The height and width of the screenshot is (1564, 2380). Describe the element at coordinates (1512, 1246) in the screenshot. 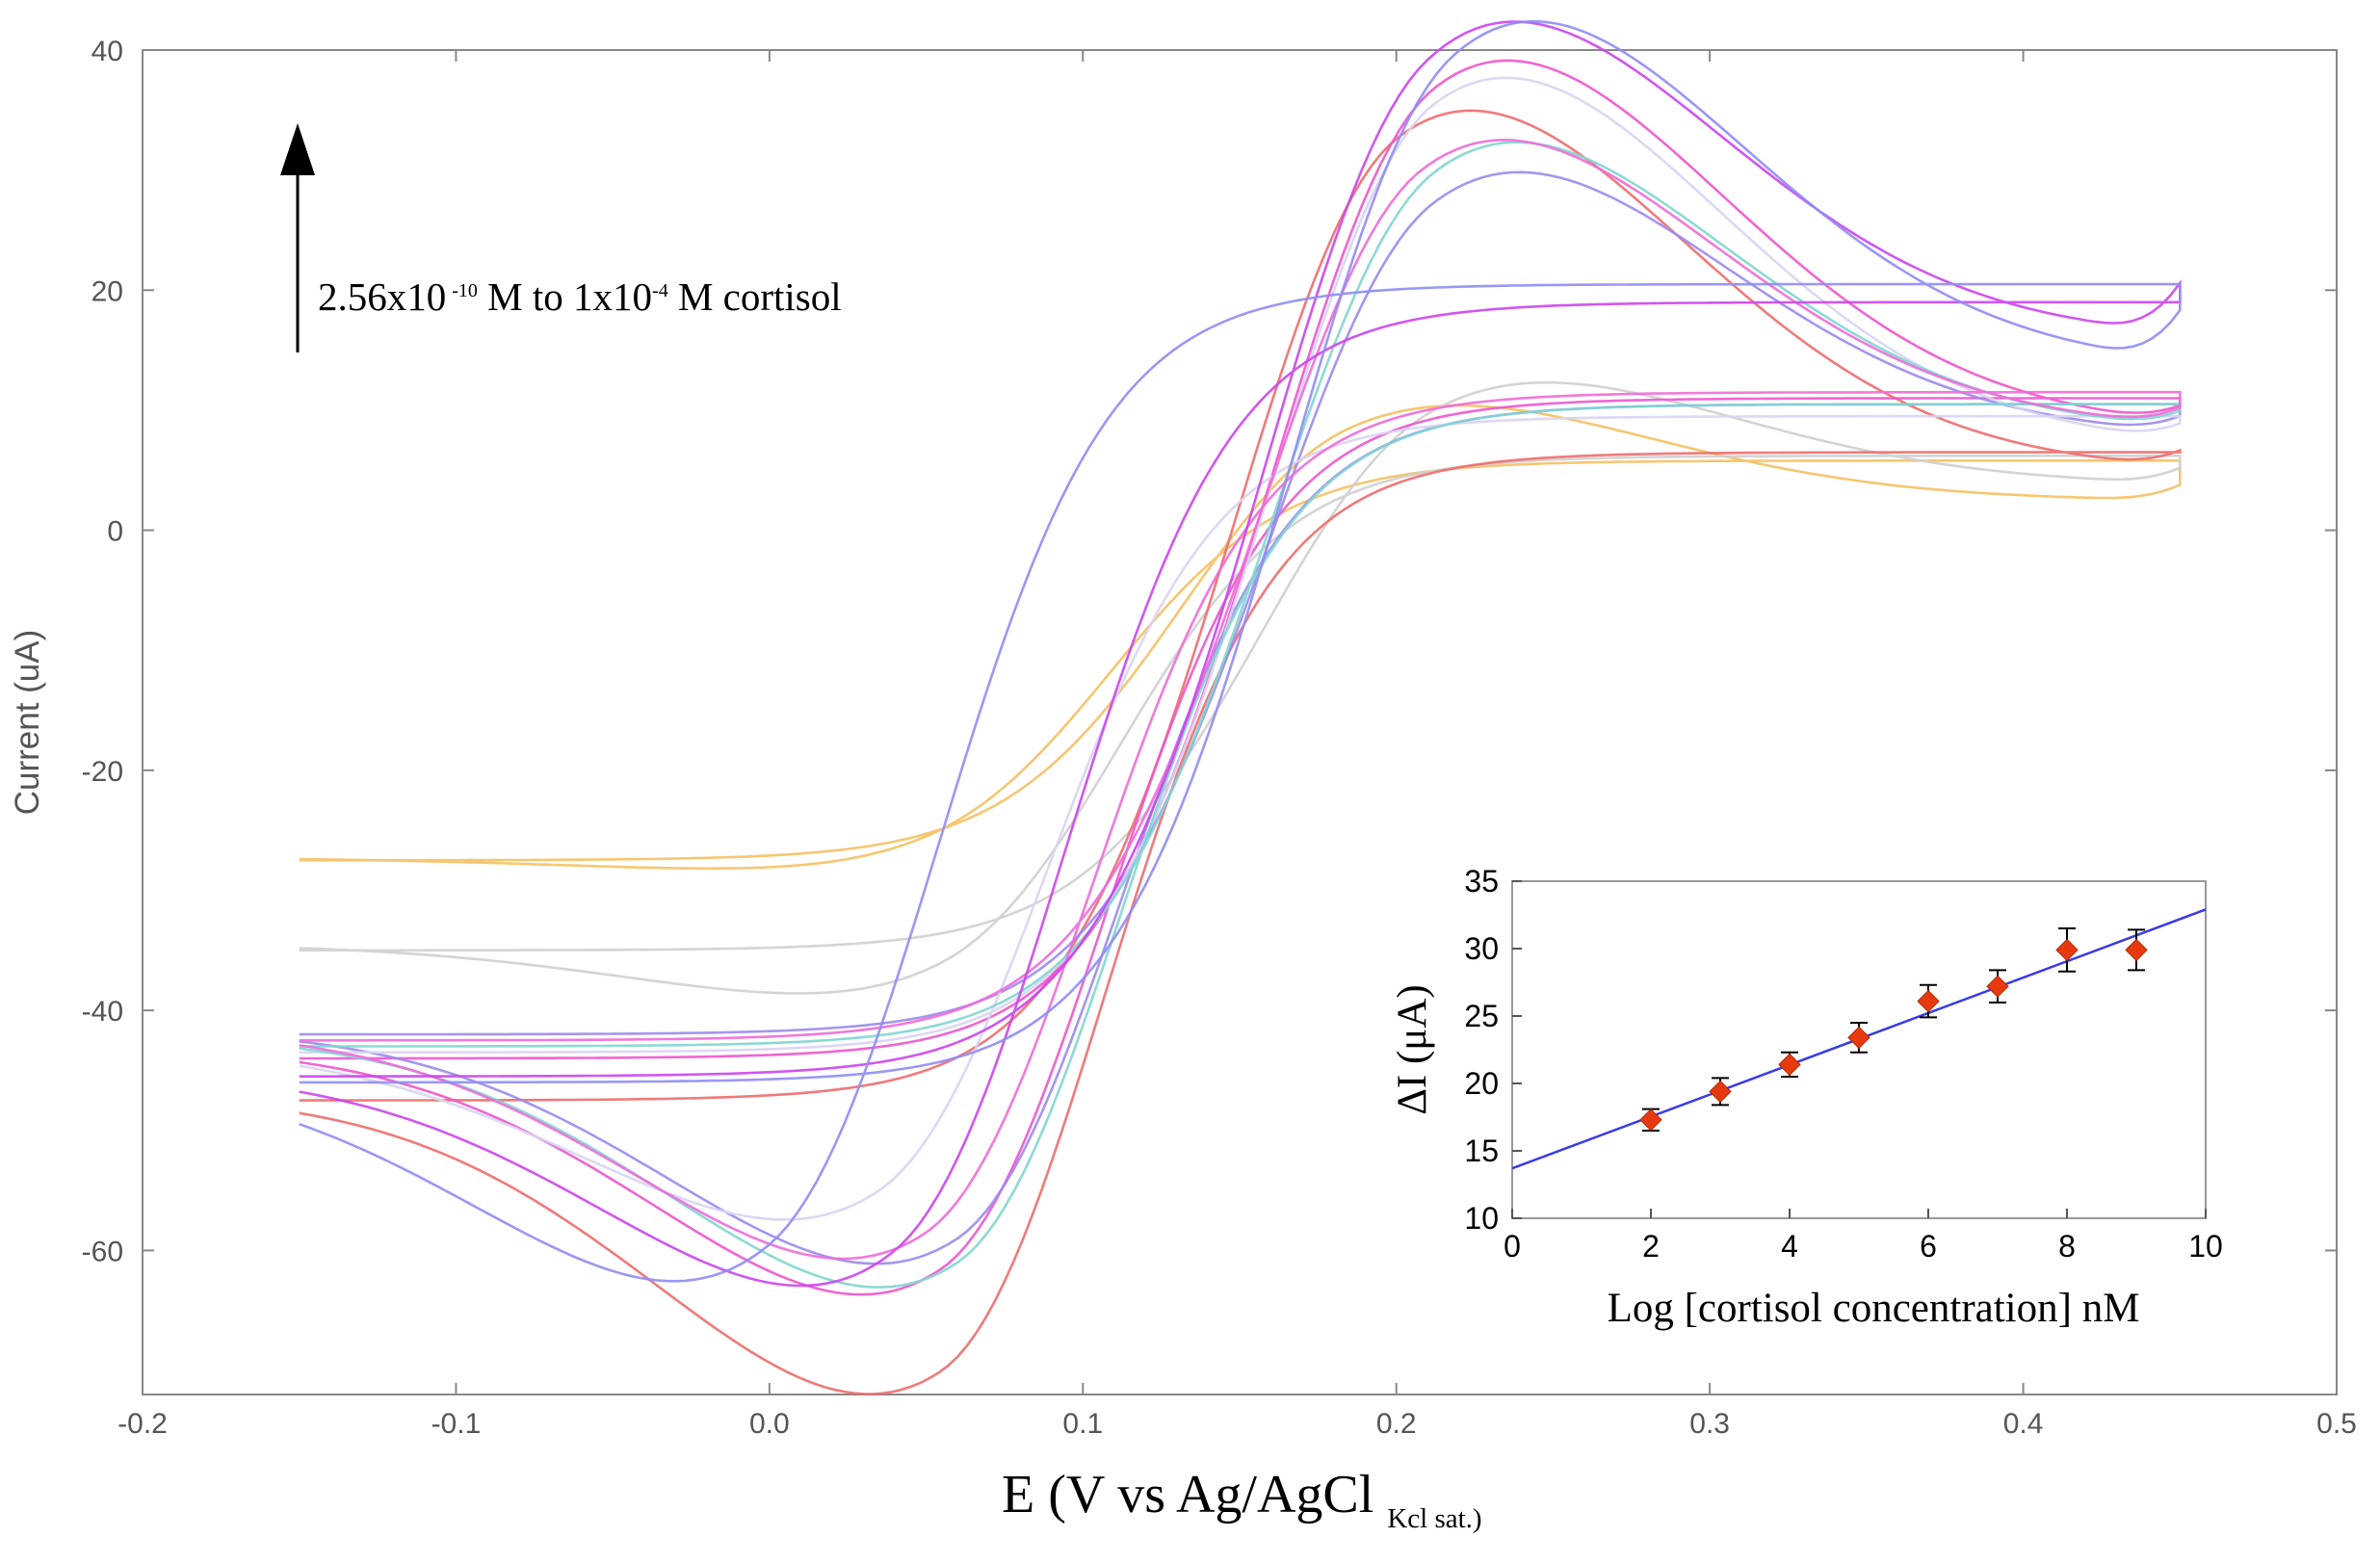

I see `inset-x-tick-label: 0` at that location.